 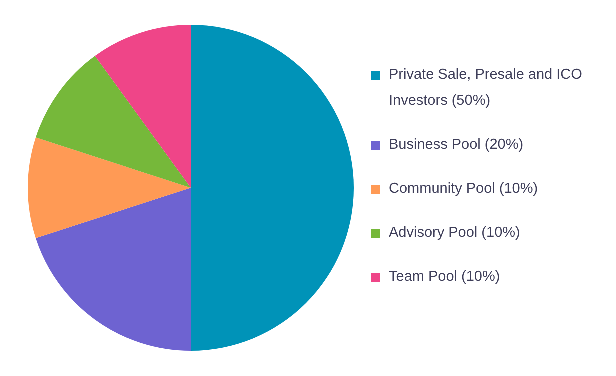 What do you see at coordinates (463, 189) in the screenshot?
I see `legend-label: Community Pool (10%)` at bounding box center [463, 189].